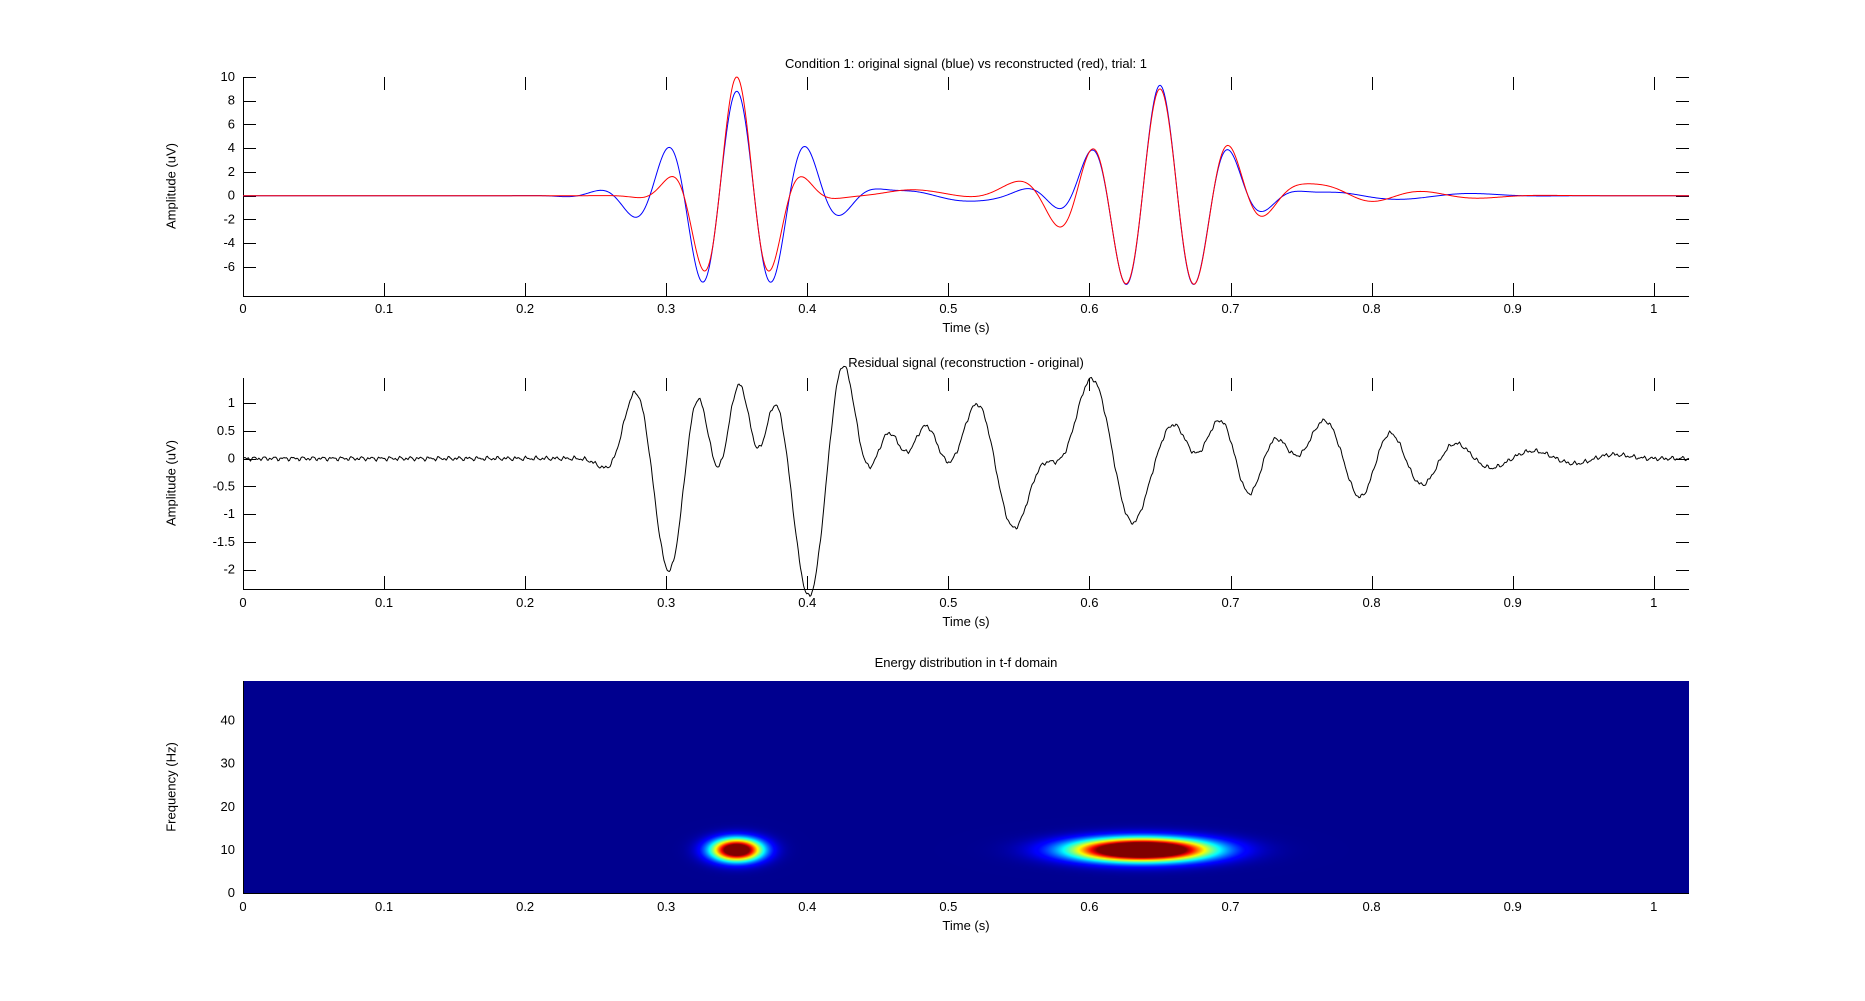 Image resolution: width=1865 pixels, height=1001 pixels. What do you see at coordinates (224, 541) in the screenshot?
I see `y-tick-label: -1.5` at bounding box center [224, 541].